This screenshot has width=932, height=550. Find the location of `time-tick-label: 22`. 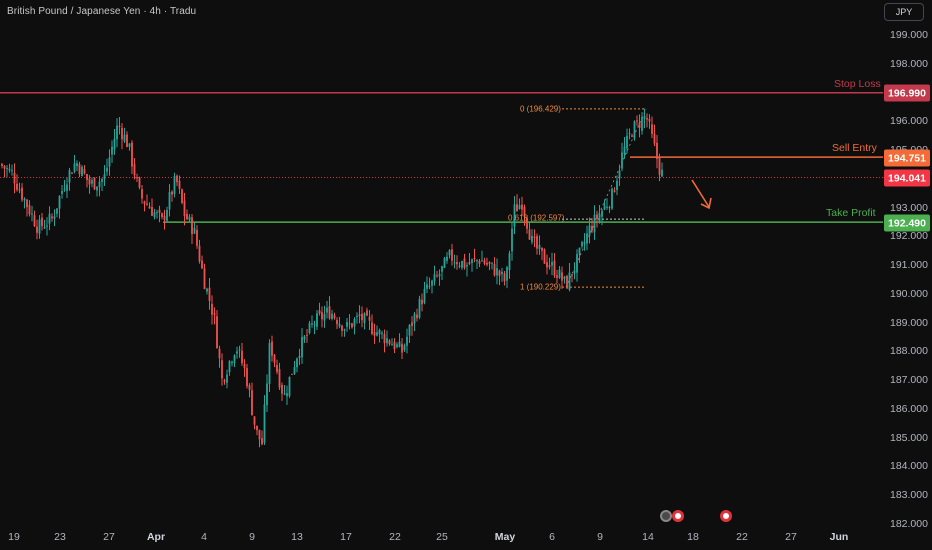

time-tick-label: 22 is located at coordinates (395, 537).